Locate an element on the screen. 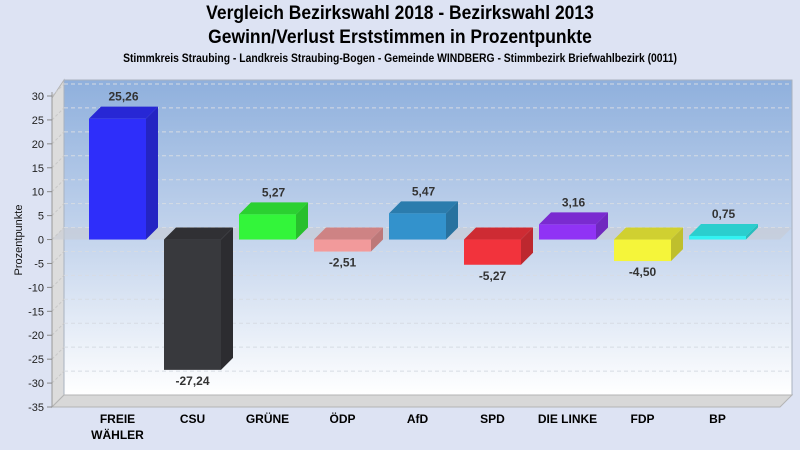  x-tick-label: AfD is located at coordinates (418, 419).